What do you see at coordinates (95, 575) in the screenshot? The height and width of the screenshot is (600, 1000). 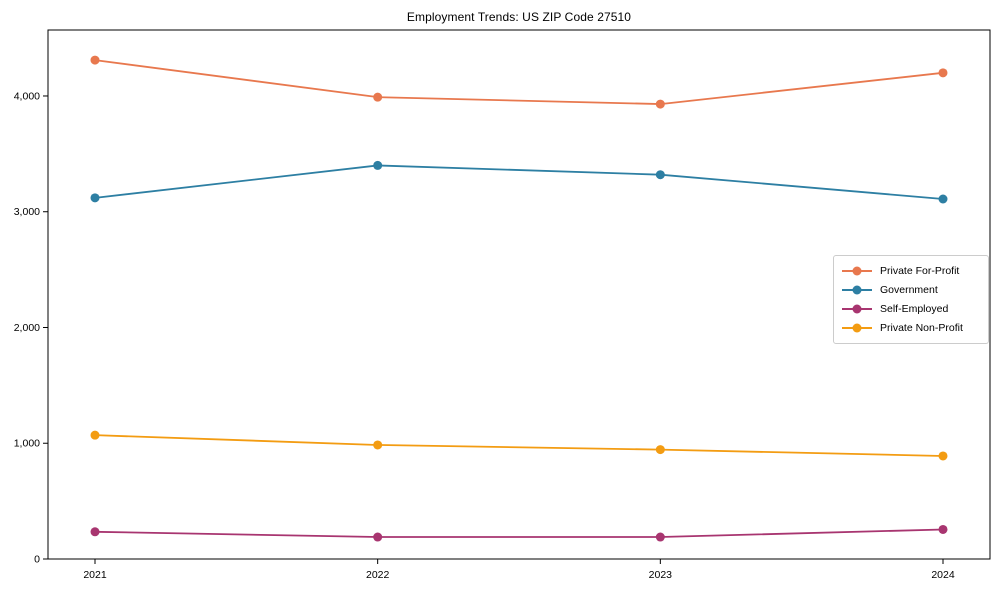 I see `x-tick-label: 2021` at bounding box center [95, 575].